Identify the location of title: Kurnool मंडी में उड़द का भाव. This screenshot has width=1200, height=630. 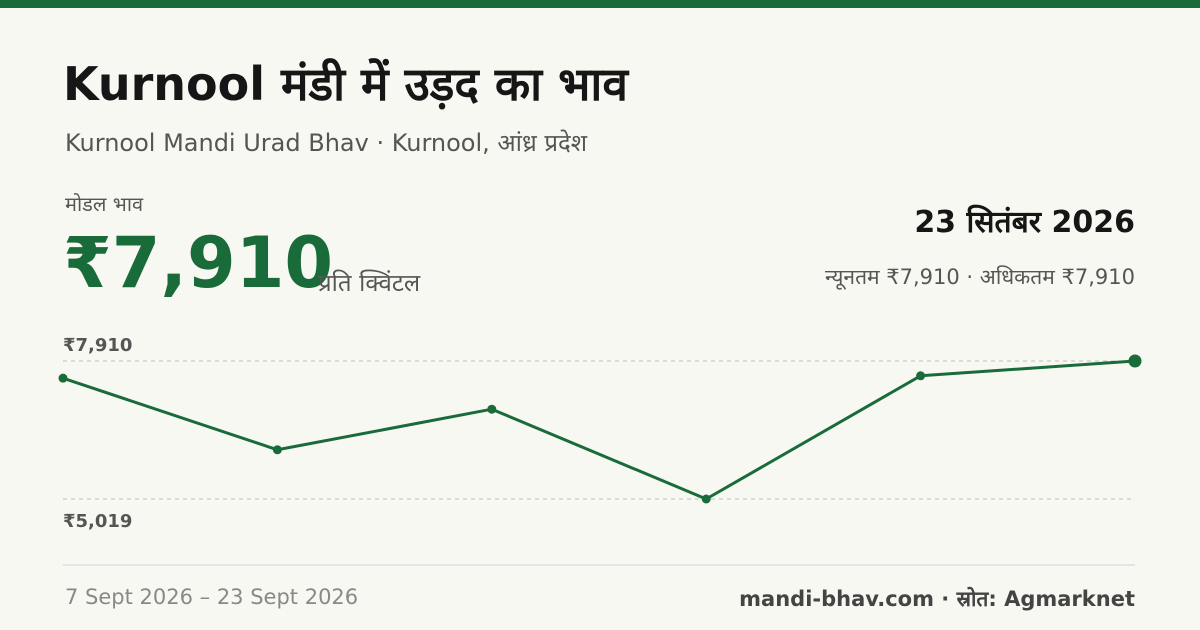
(345, 84).